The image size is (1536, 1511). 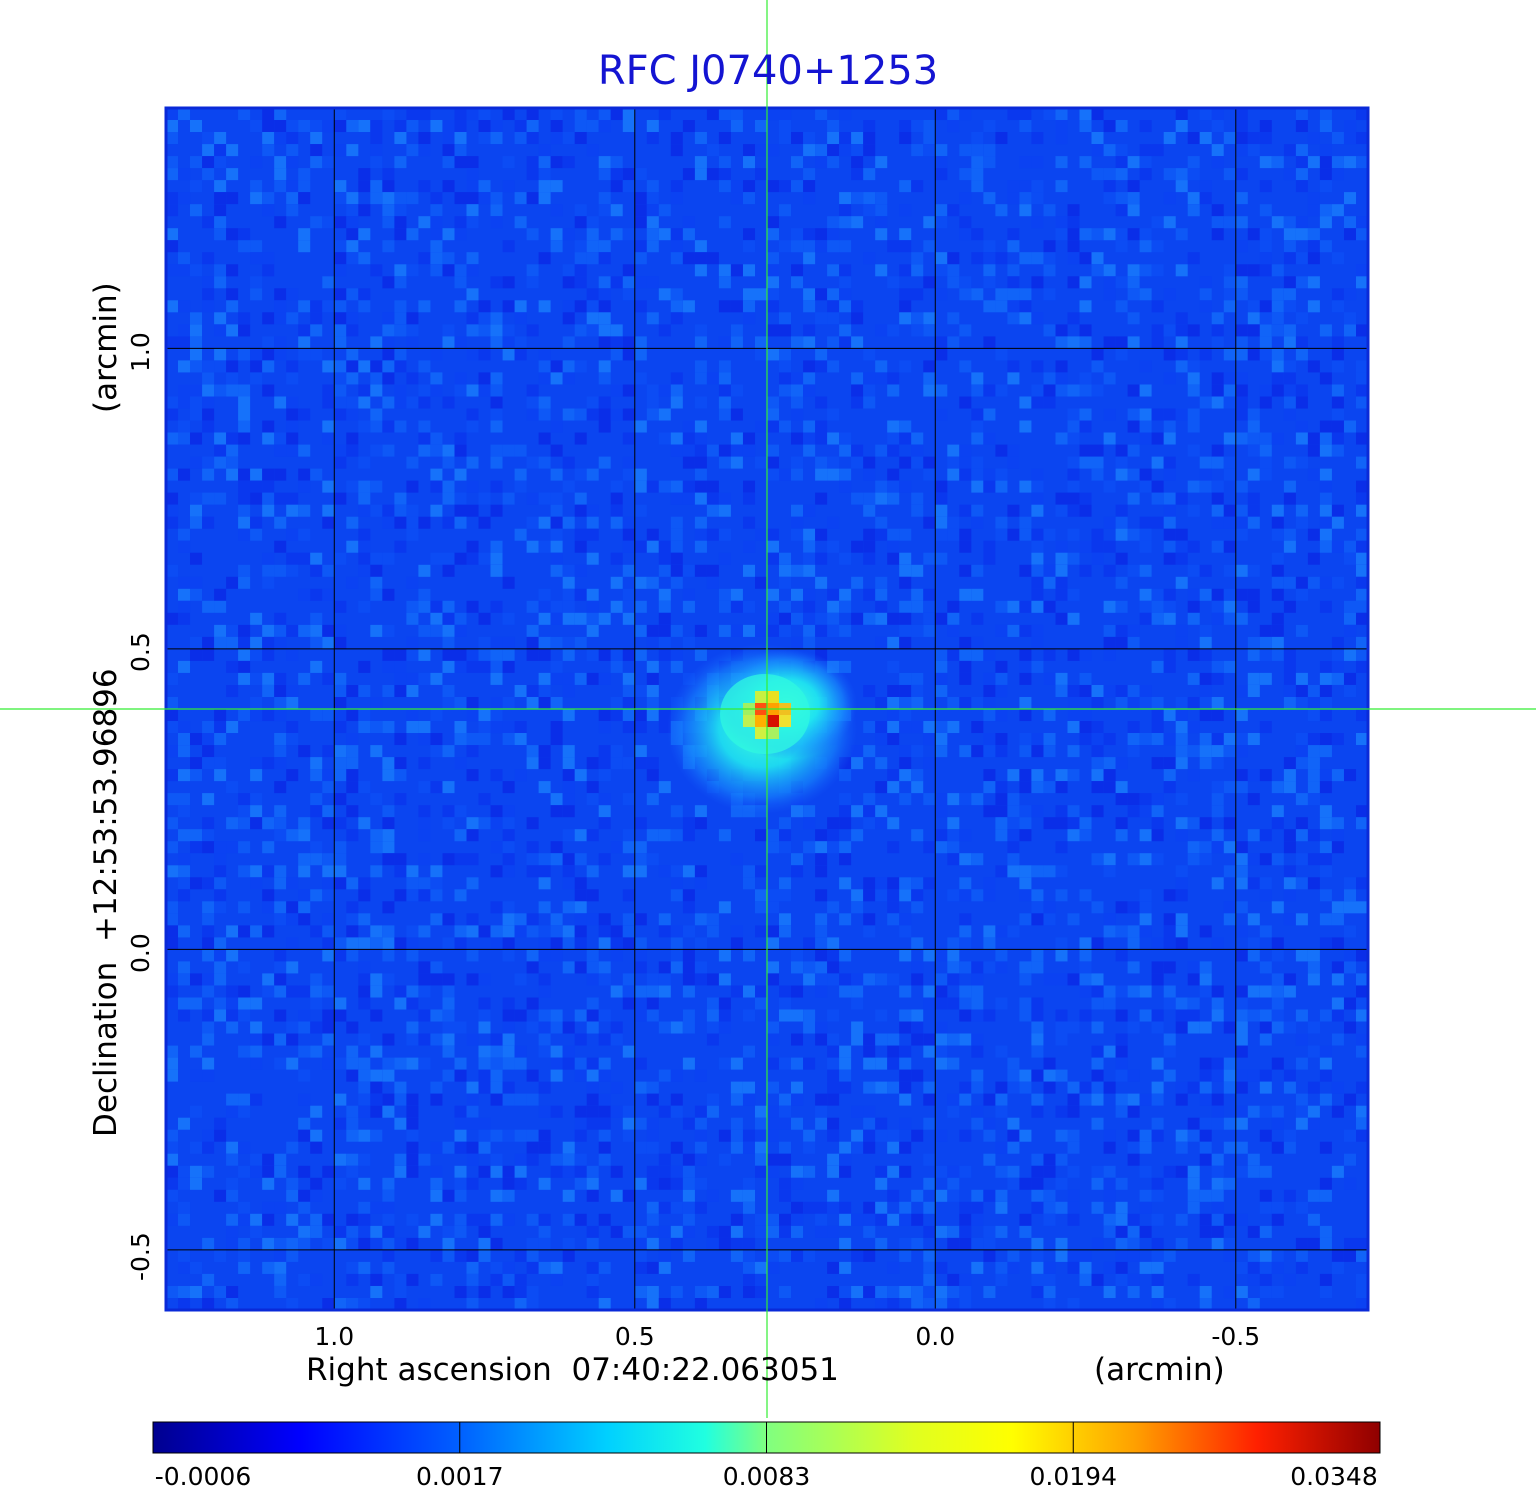 I want to click on x-axis-unit: (arcmin), so click(x=1159, y=1370).